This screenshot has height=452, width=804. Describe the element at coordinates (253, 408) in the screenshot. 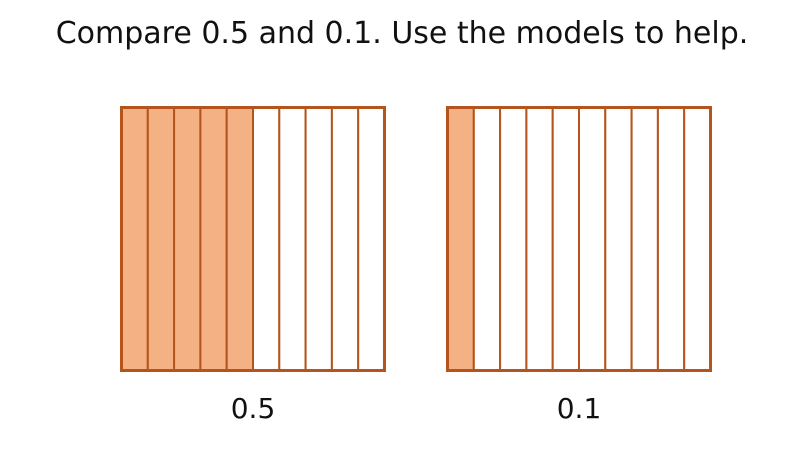

I see `model-label-0-5: 0.5` at that location.